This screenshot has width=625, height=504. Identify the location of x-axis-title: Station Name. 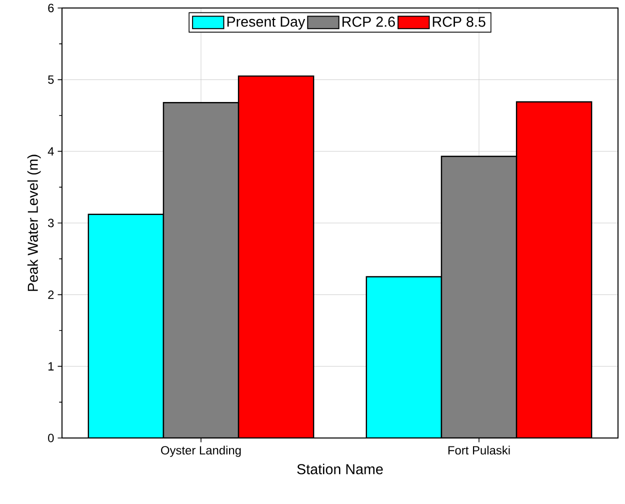
(340, 469).